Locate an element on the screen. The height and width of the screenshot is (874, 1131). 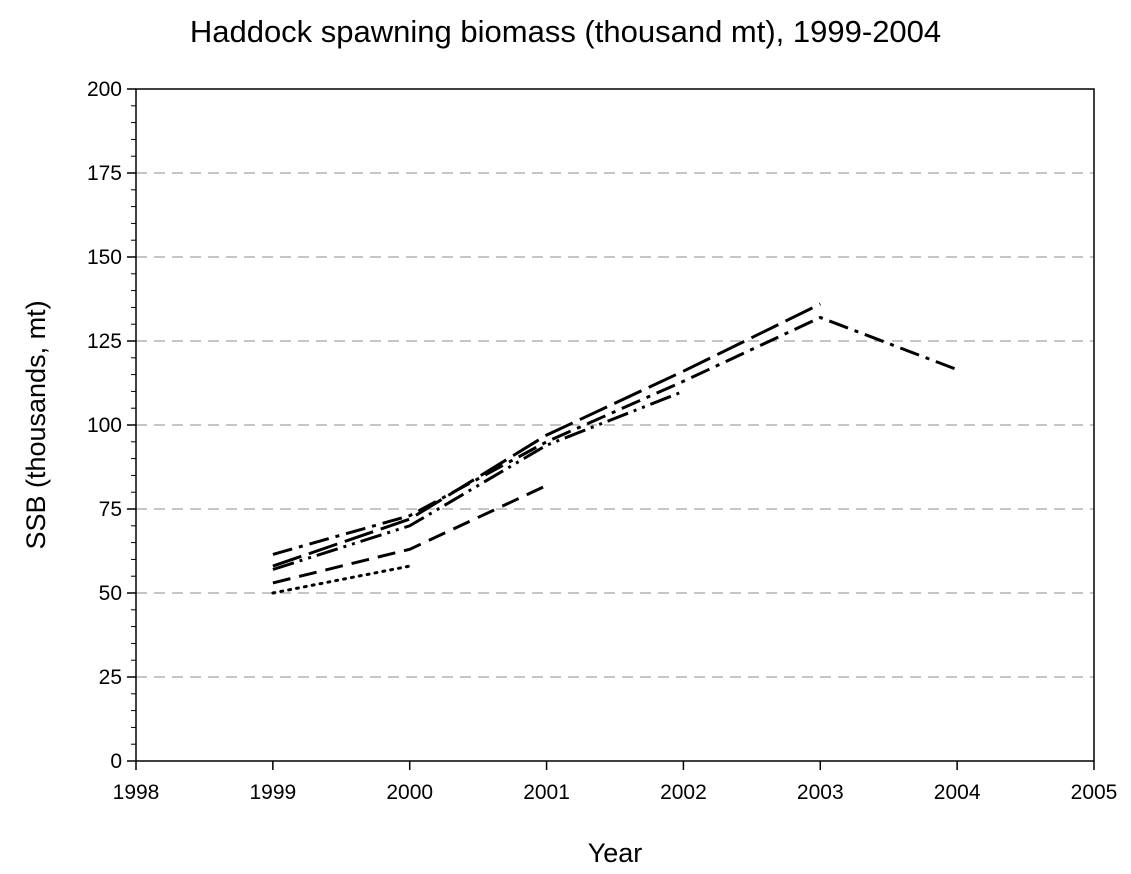
y-tick-label: 25 is located at coordinates (110, 677).